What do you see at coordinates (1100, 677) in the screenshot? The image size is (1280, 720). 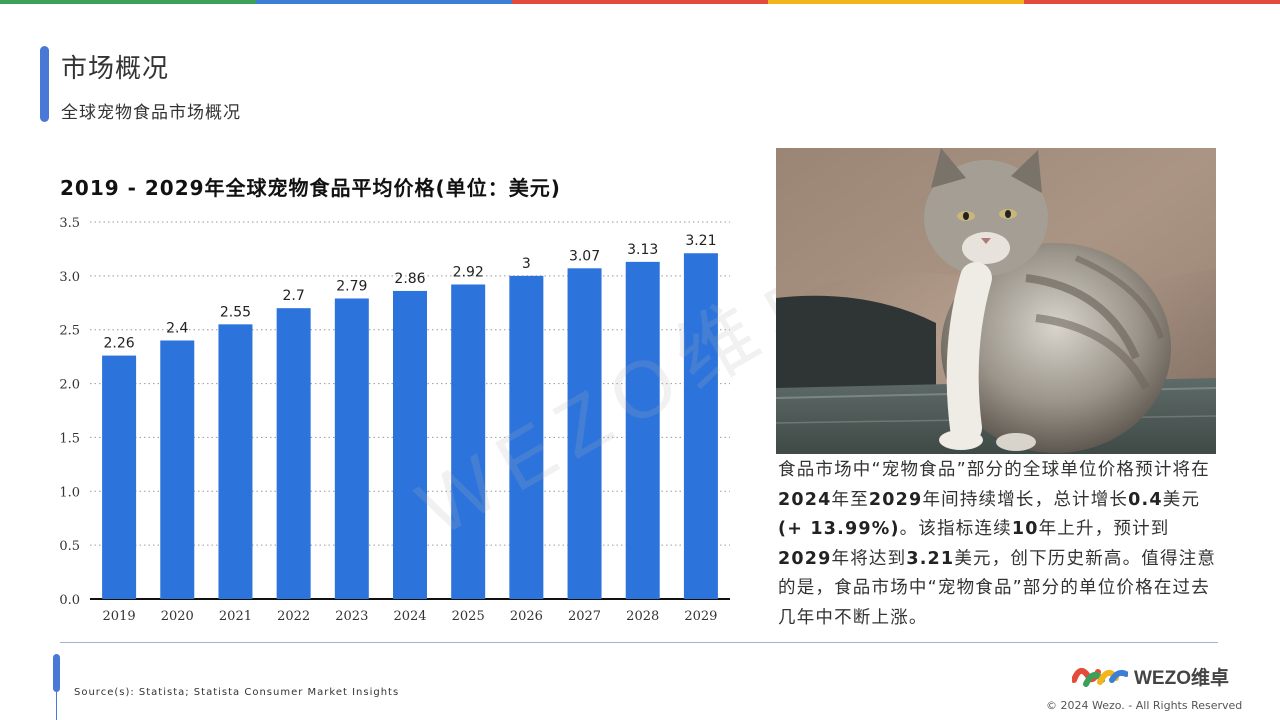 I see `wezo-logo-icon` at bounding box center [1100, 677].